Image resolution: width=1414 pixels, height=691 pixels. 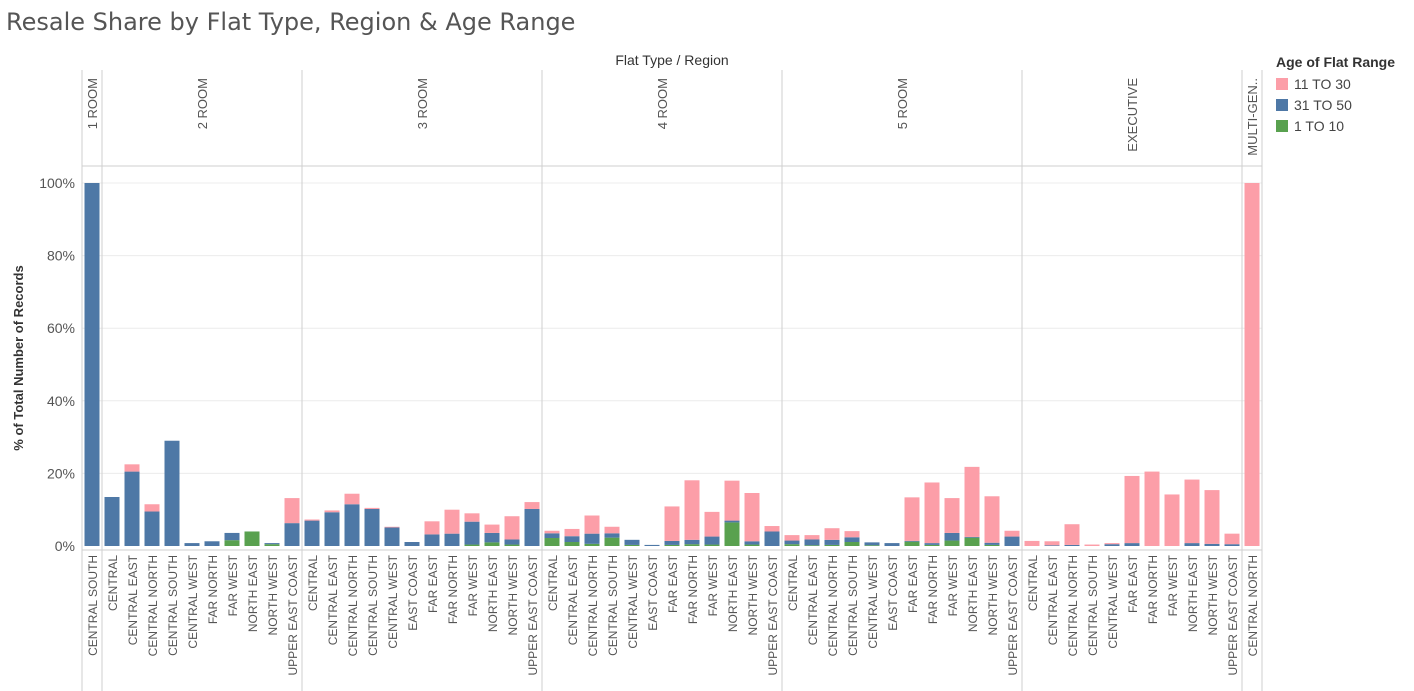 I want to click on x-tick-label: CENTRAL, so click(x=113, y=583).